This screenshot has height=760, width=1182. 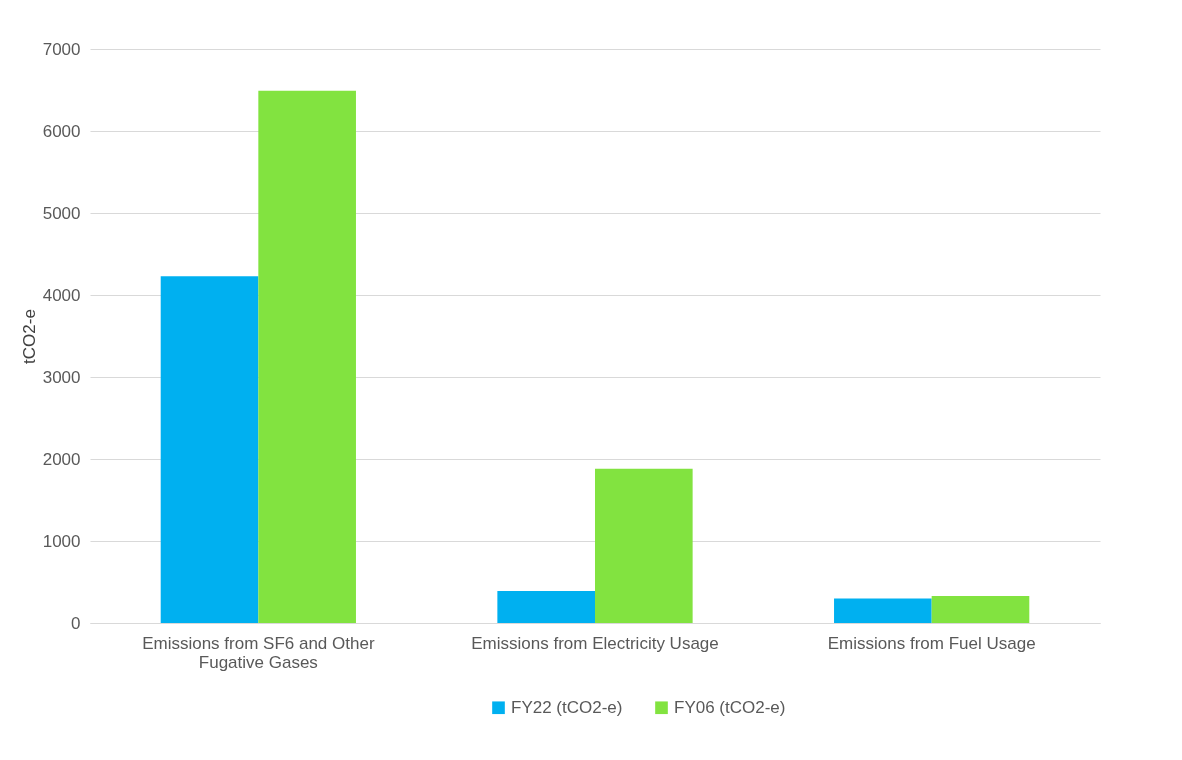 What do you see at coordinates (61, 541) in the screenshot?
I see `y-tick-label: 1000` at bounding box center [61, 541].